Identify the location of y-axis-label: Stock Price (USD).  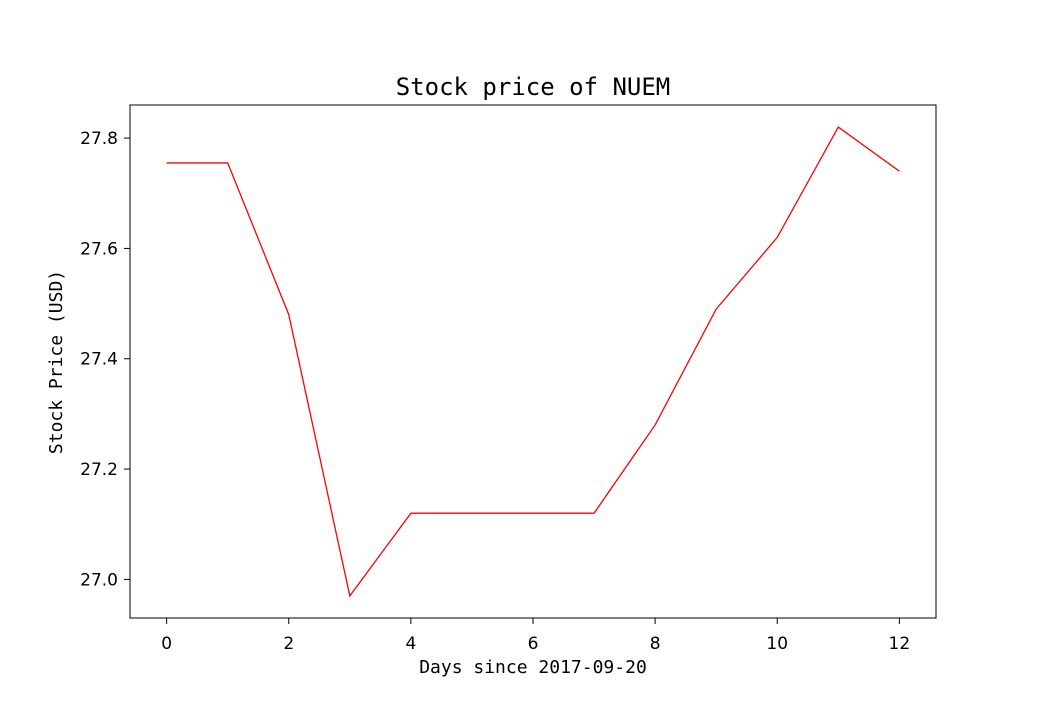
(56, 362).